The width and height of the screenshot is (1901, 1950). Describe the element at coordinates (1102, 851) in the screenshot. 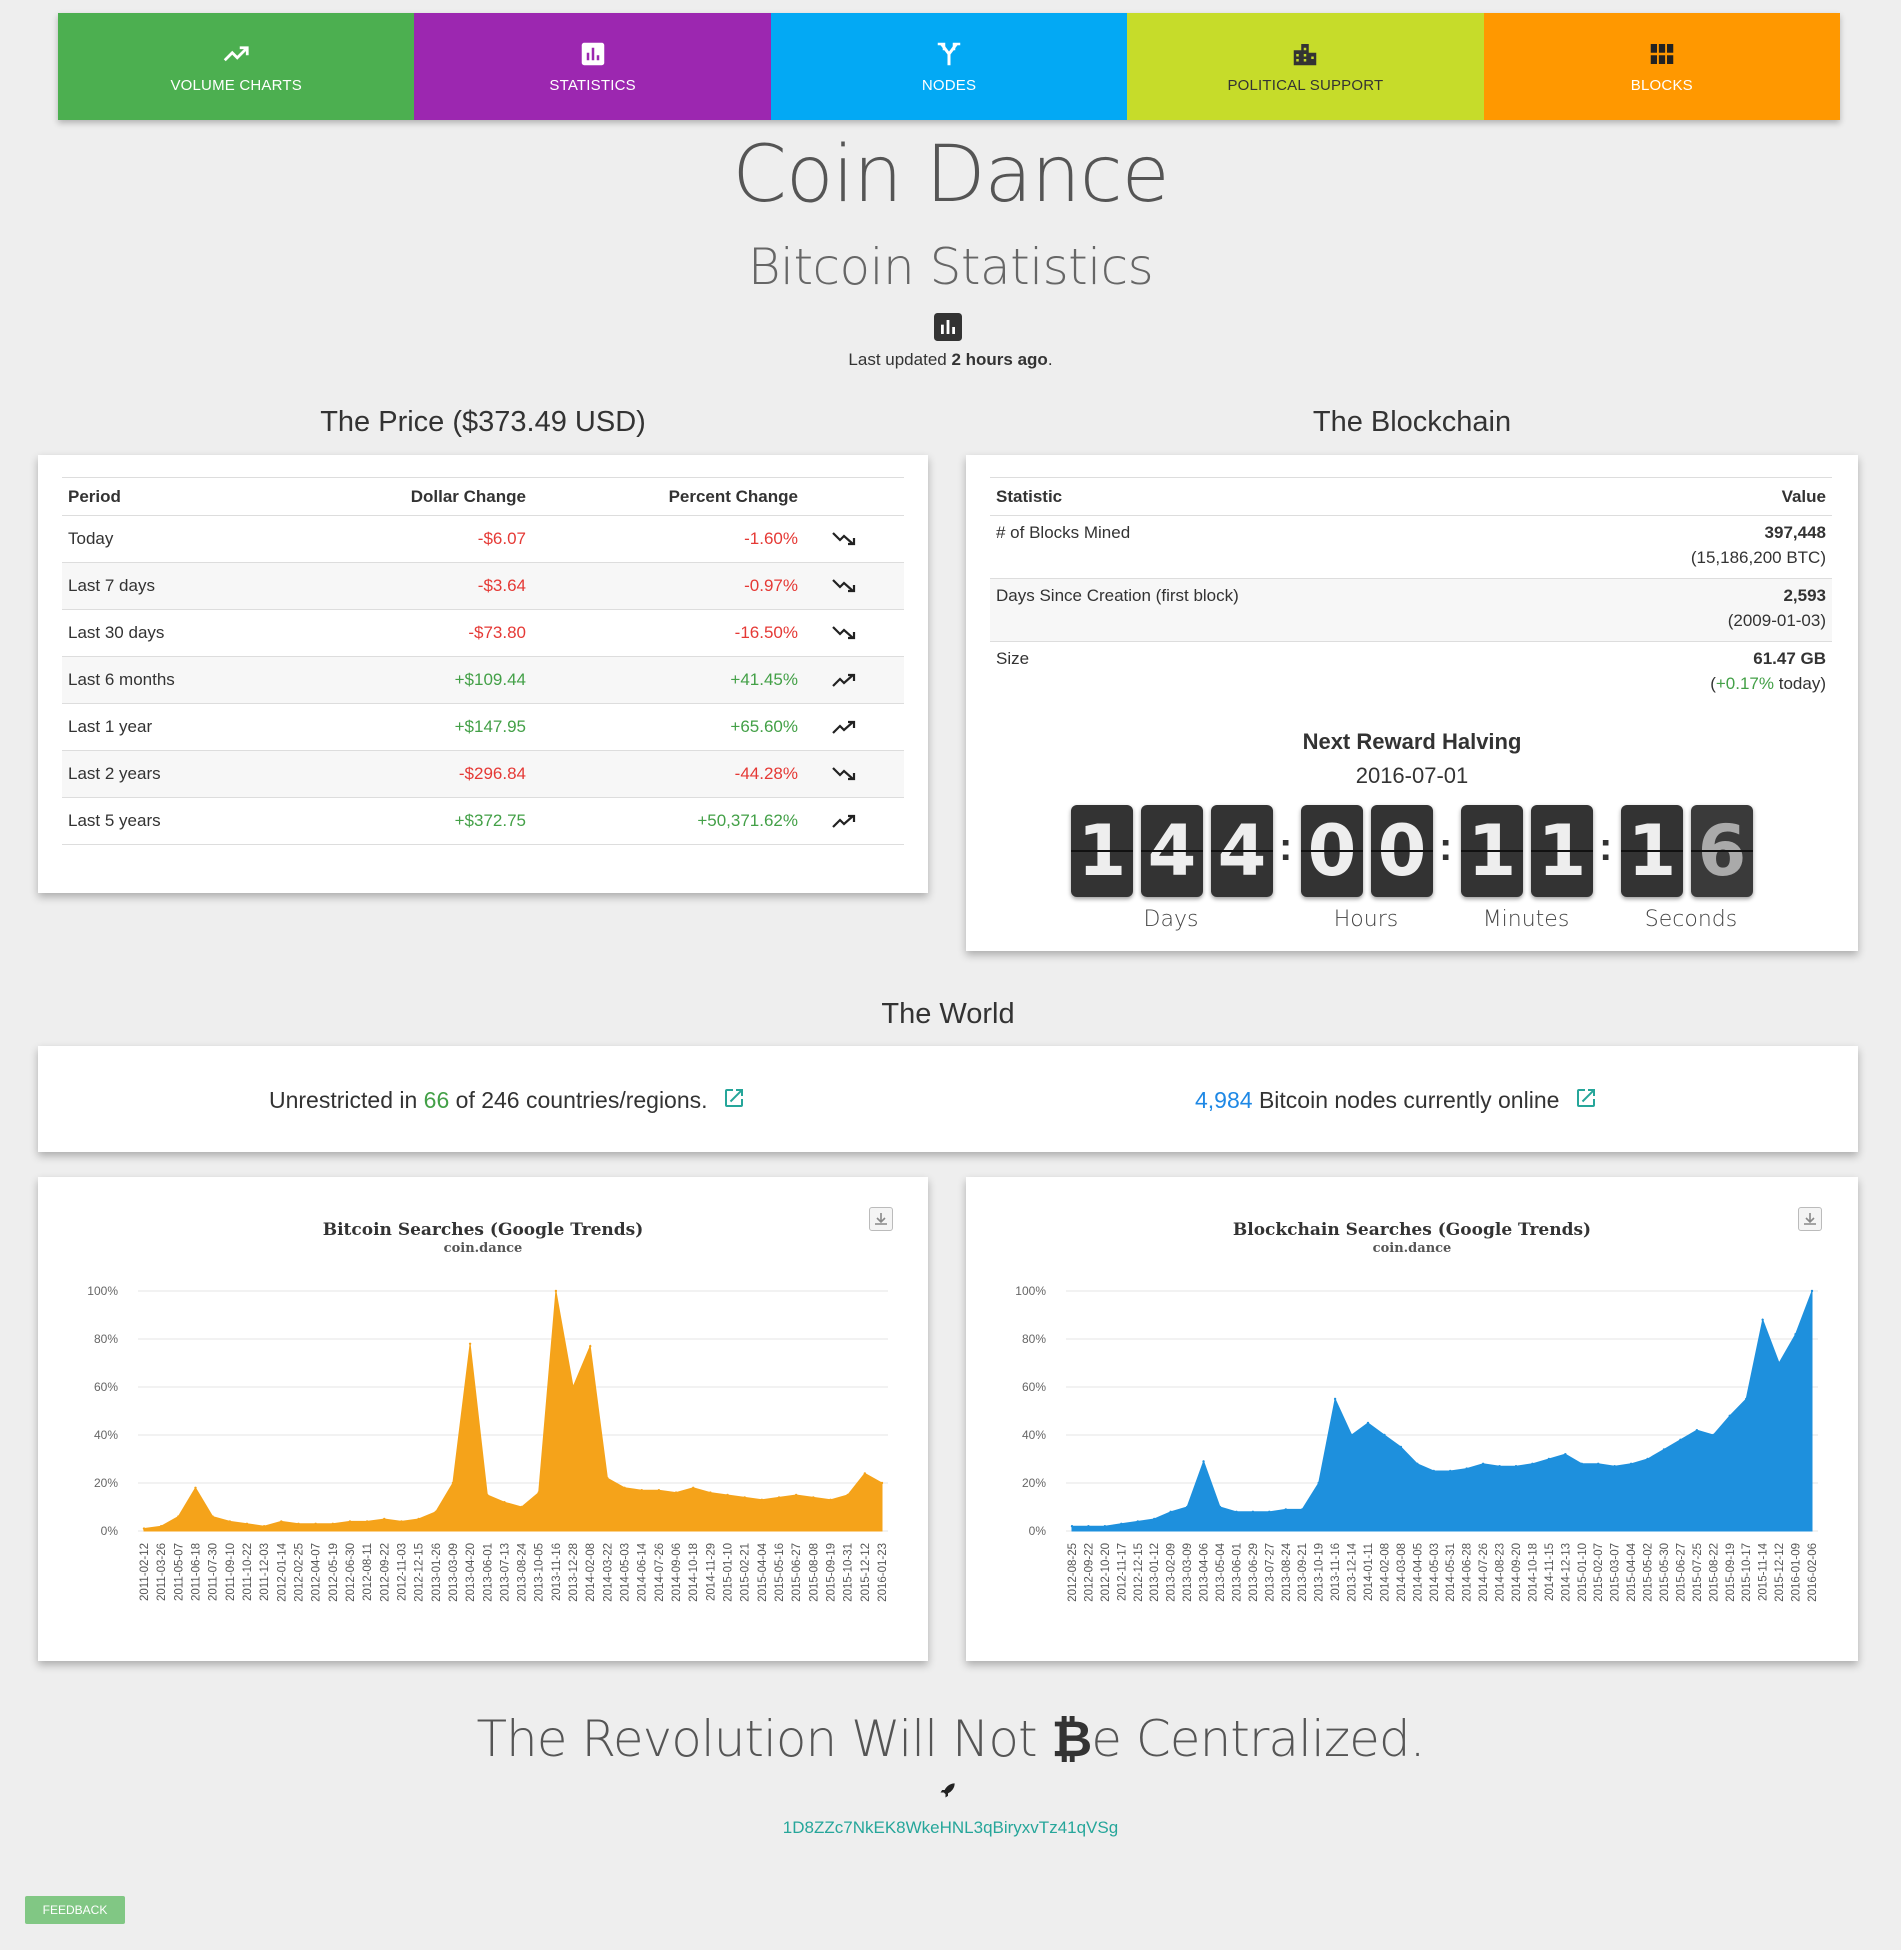

I see `countdown-digit: 1` at that location.